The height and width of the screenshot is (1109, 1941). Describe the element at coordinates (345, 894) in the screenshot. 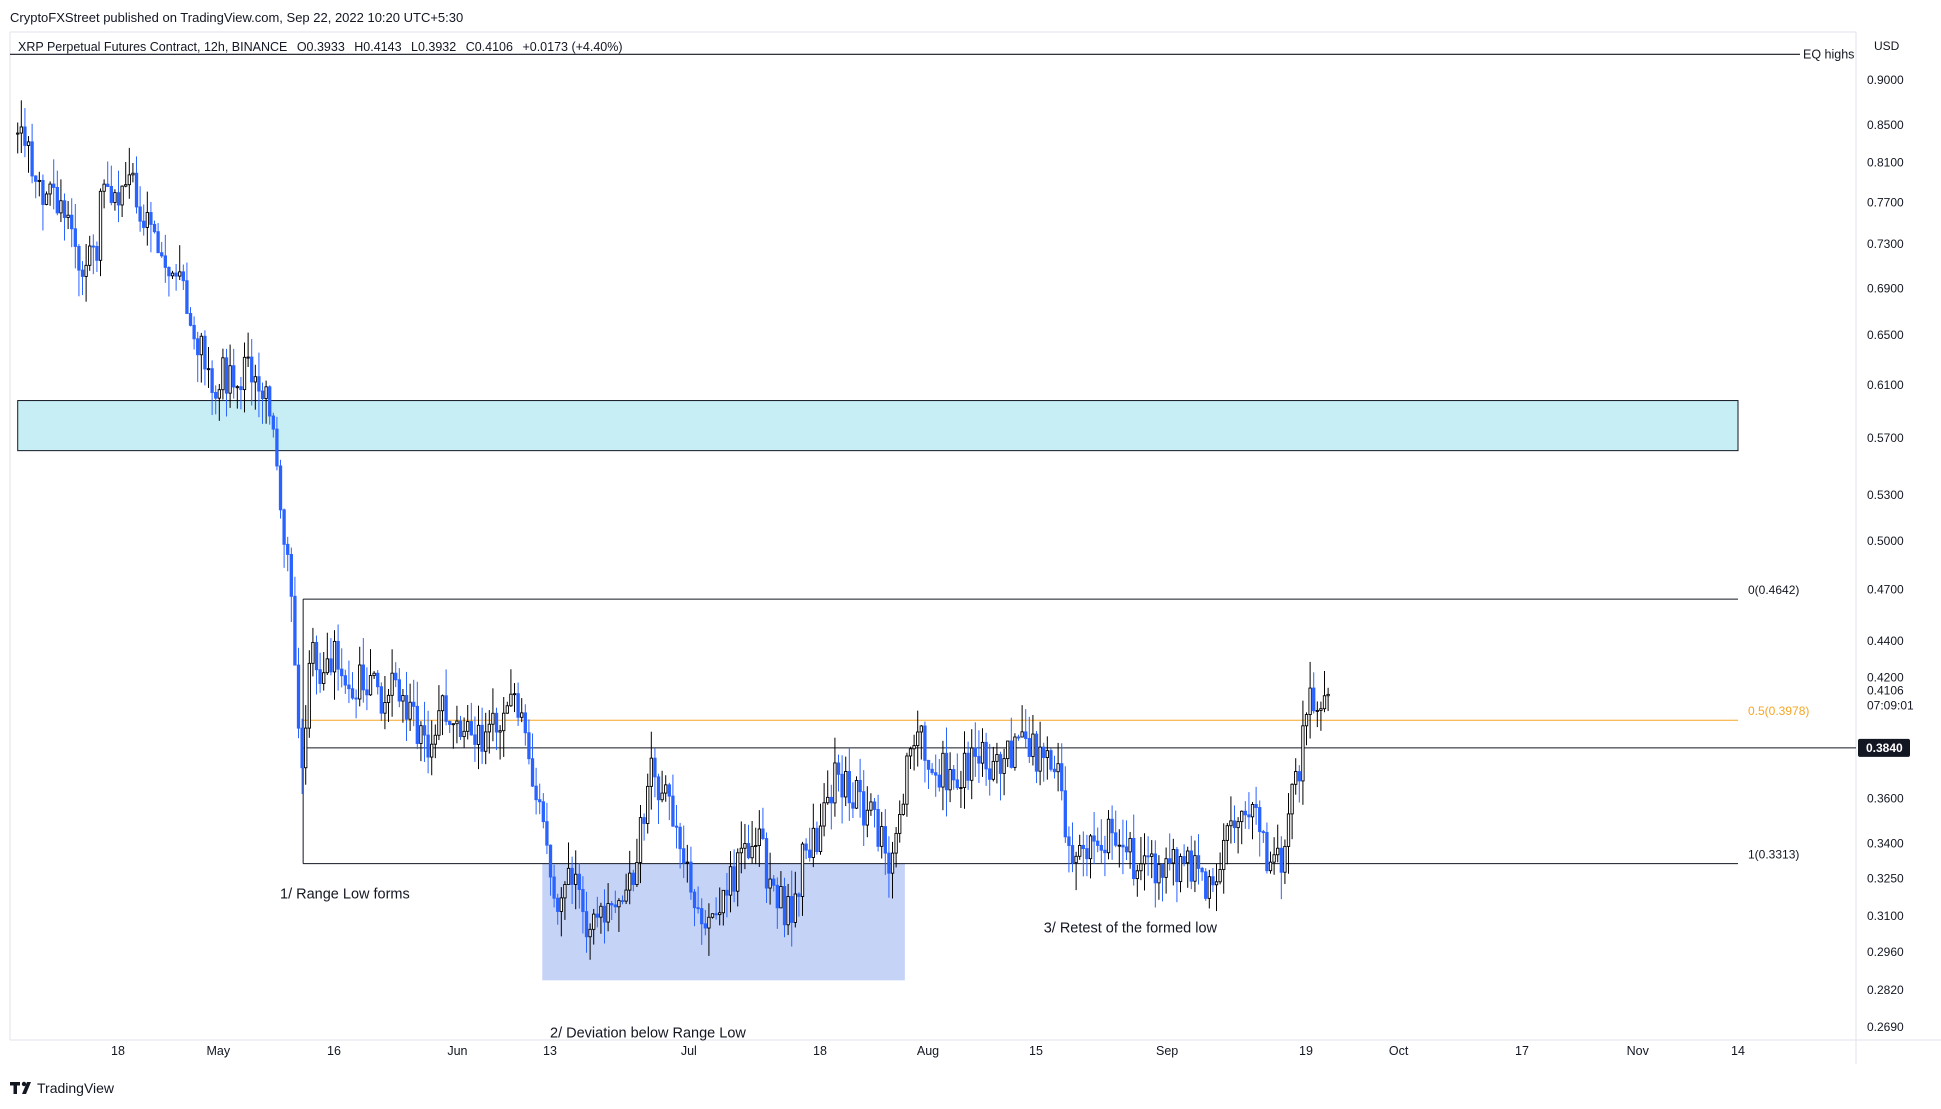

I see `annotation-1: 1/ Range Low forms` at that location.